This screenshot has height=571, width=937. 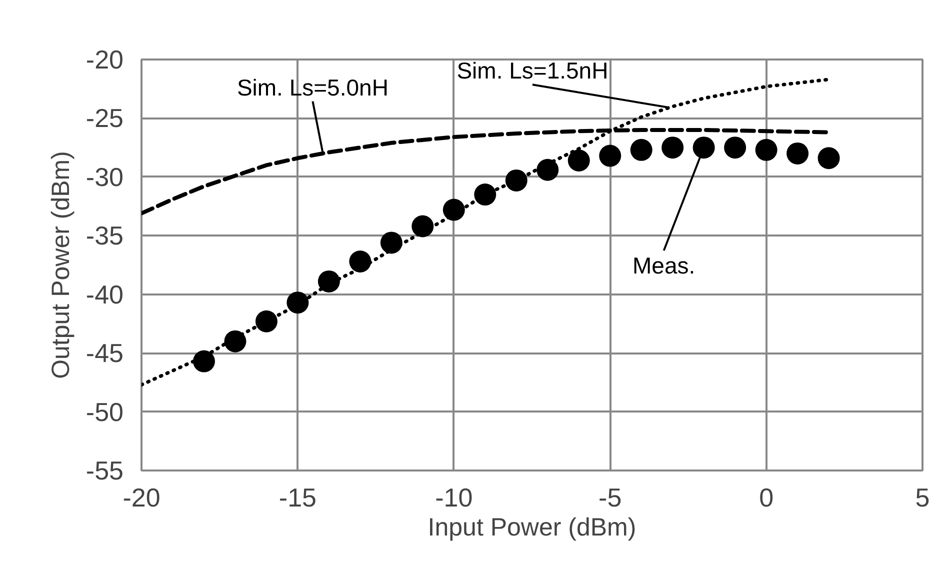 What do you see at coordinates (105, 411) in the screenshot?
I see `y-tick-label: -50` at bounding box center [105, 411].